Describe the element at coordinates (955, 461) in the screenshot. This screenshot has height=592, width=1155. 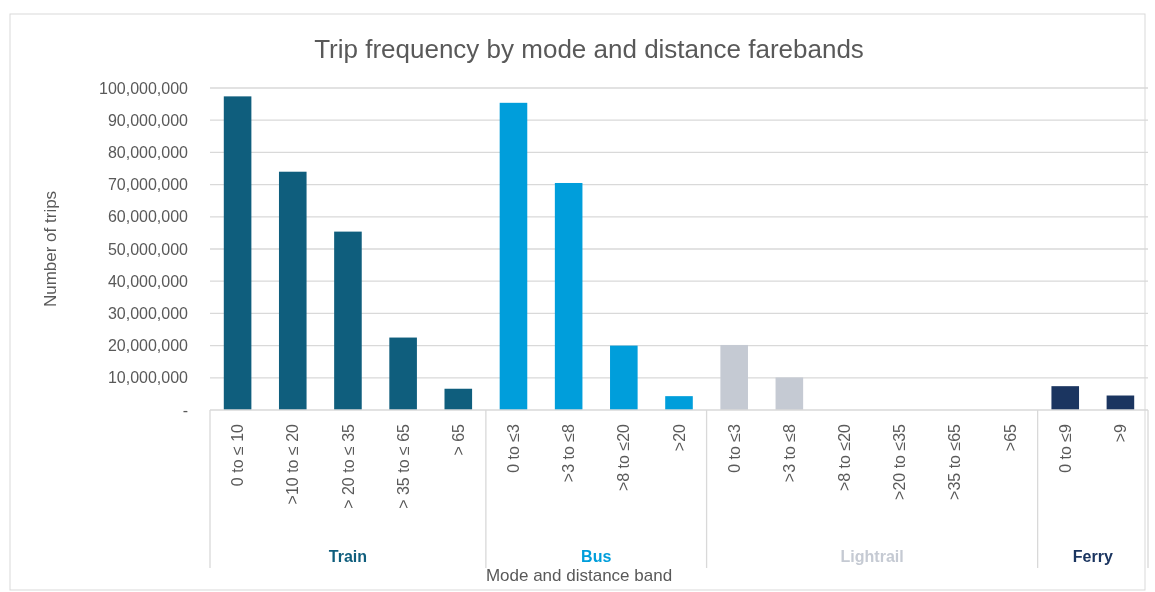
I see `x-tick-label: >35 to ≤65` at that location.